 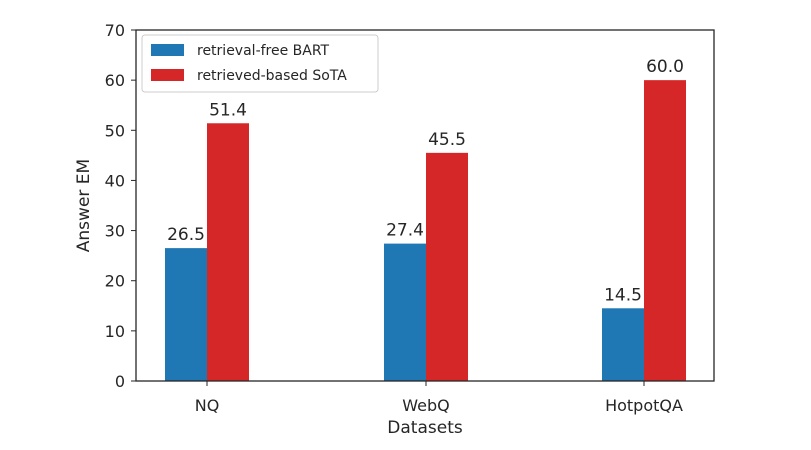 What do you see at coordinates (425, 428) in the screenshot?
I see `x-axis-label: Datasets` at bounding box center [425, 428].